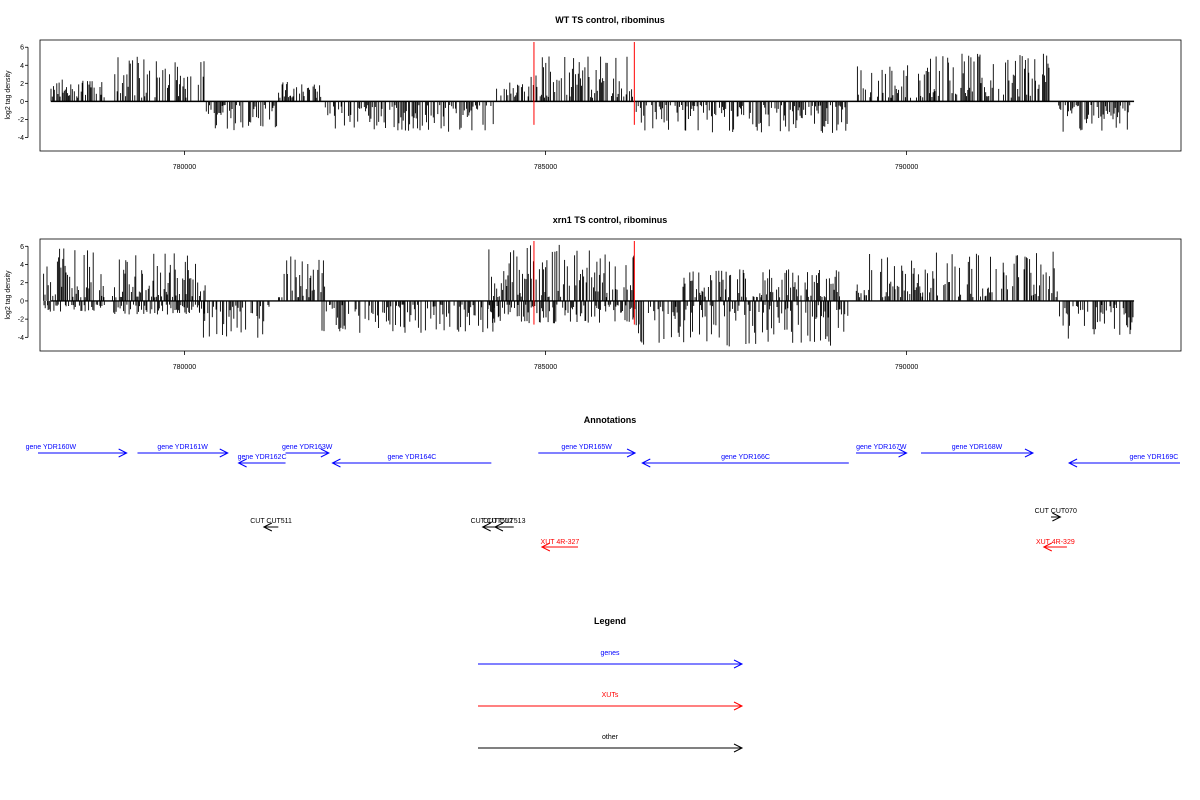 The width and height of the screenshot is (1200, 800). I want to click on gene-label: gene YDR160W, so click(51, 447).